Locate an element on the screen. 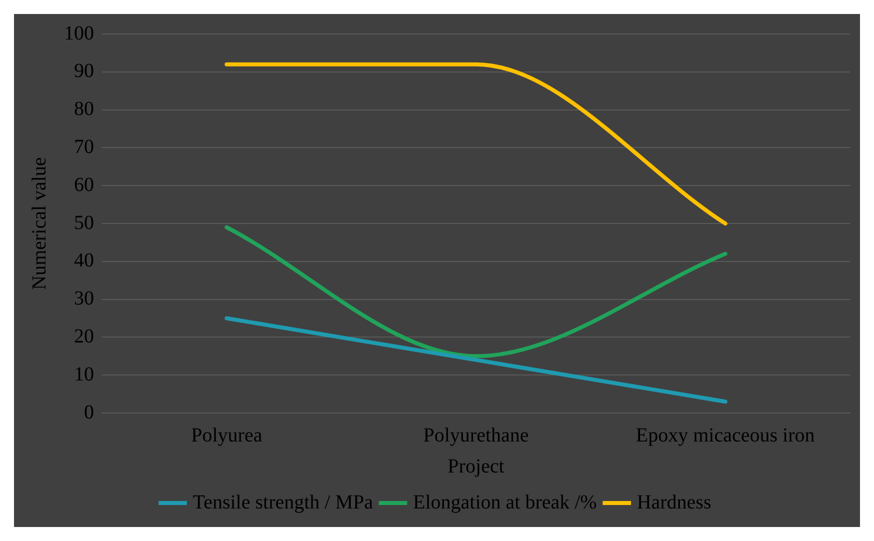 This screenshot has width=874, height=541. y-tick-label: 30 is located at coordinates (84, 299).